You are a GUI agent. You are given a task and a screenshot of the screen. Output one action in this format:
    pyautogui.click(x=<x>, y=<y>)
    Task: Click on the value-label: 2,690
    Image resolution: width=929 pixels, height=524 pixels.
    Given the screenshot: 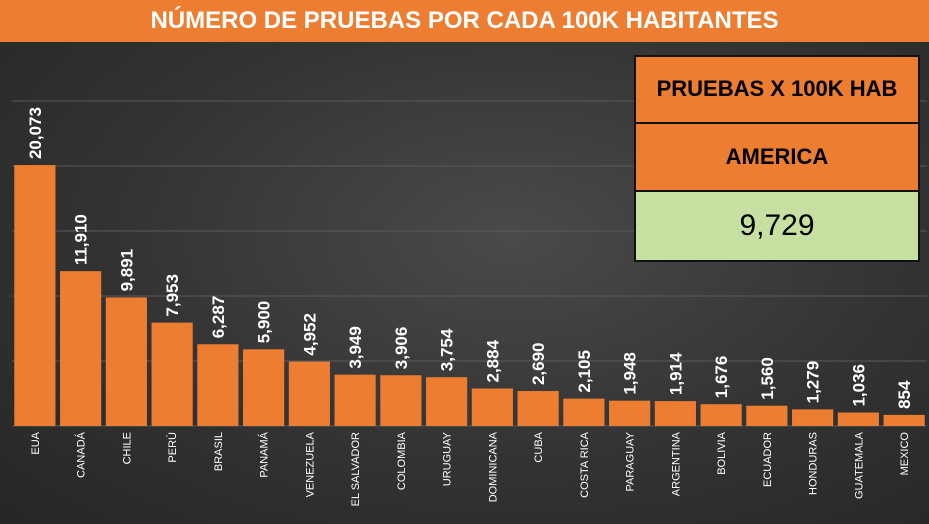 What is the action you would take?
    pyautogui.click(x=538, y=363)
    